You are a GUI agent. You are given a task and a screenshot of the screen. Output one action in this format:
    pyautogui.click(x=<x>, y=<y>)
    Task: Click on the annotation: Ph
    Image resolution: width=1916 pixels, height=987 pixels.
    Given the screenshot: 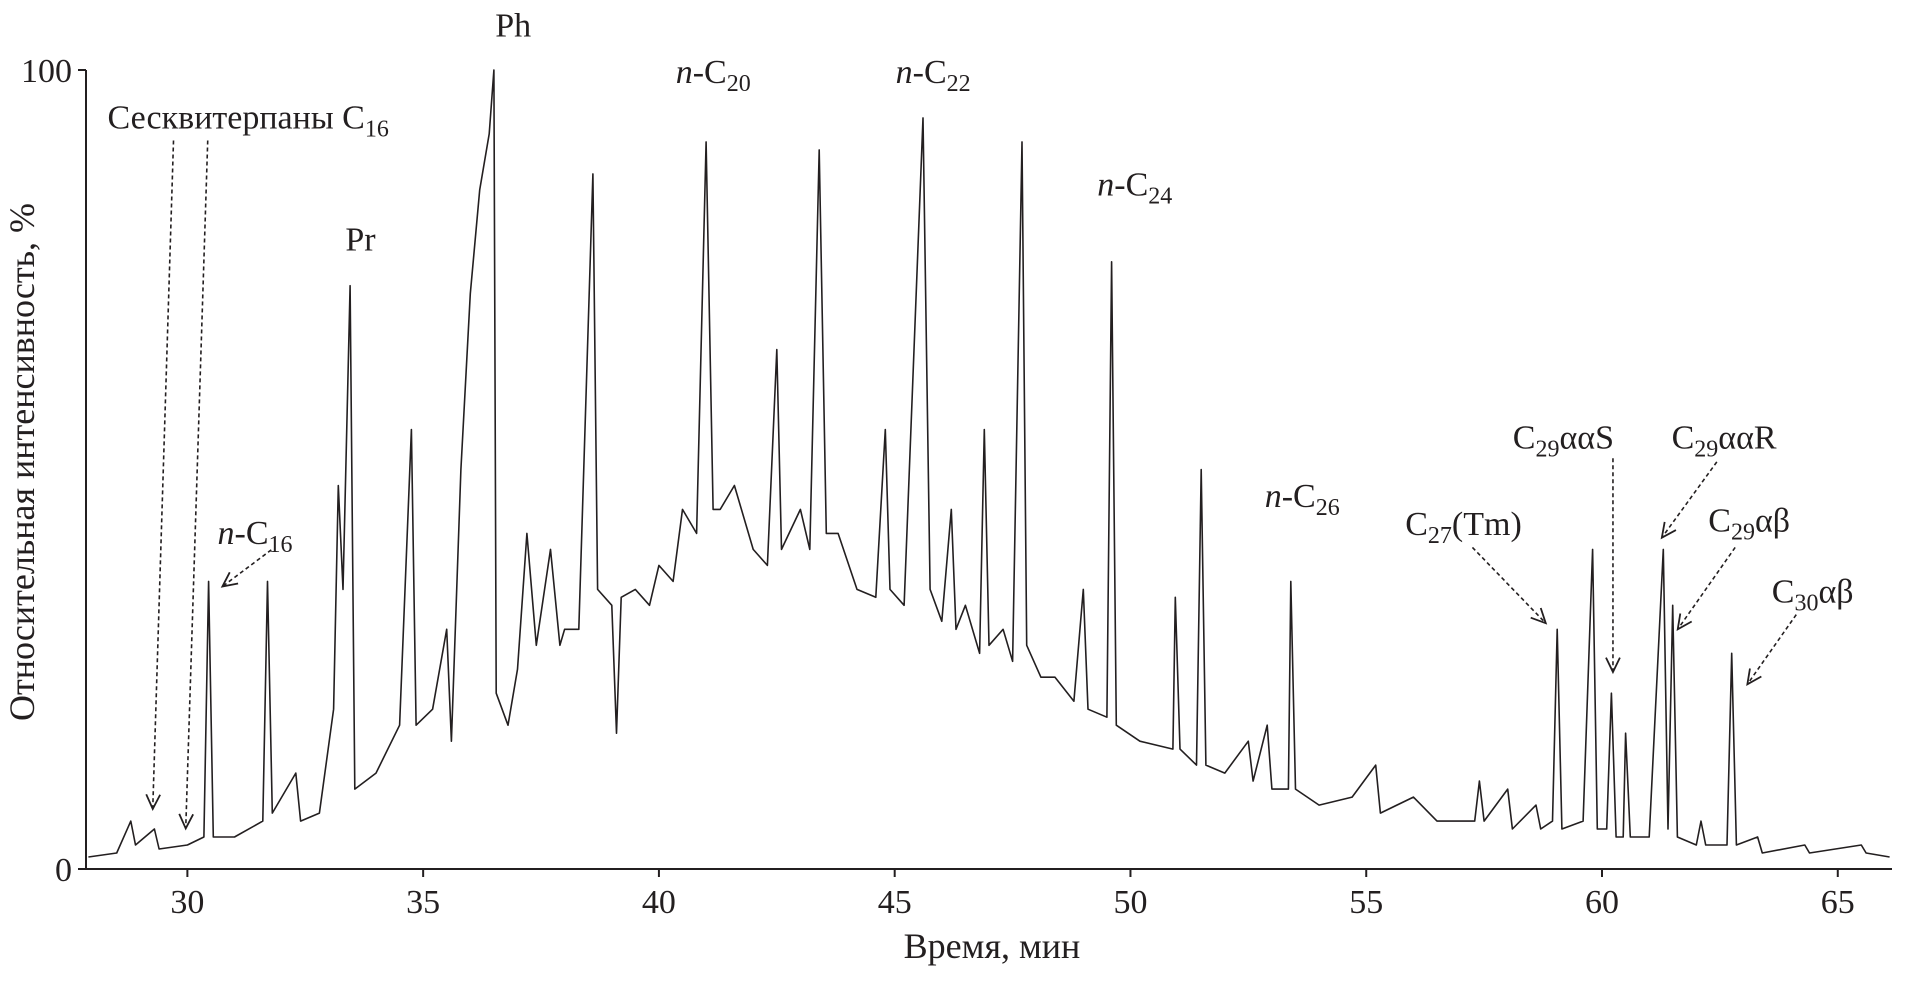 What is the action you would take?
    pyautogui.click(x=513, y=26)
    